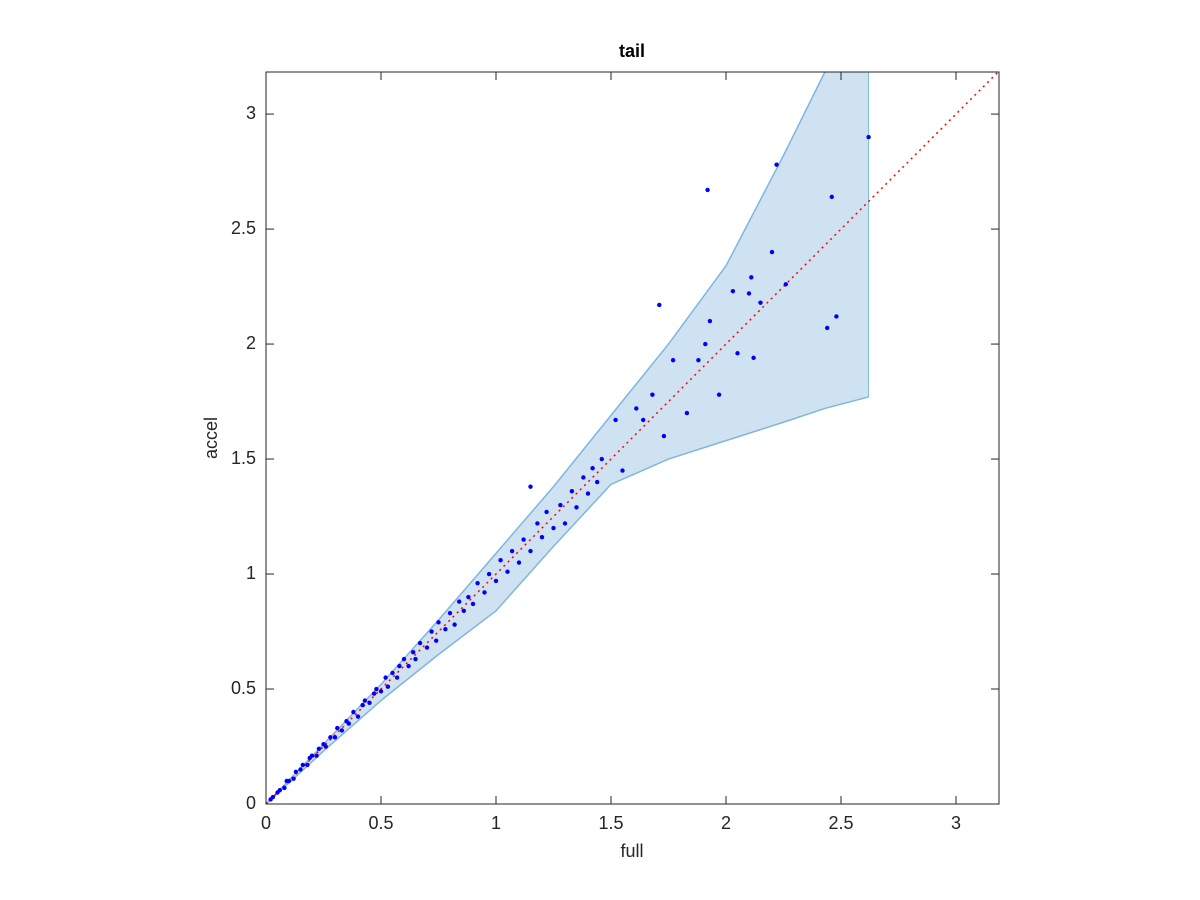 The image size is (1200, 900). Describe the element at coordinates (251, 573) in the screenshot. I see `y-tick-label: 1` at that location.